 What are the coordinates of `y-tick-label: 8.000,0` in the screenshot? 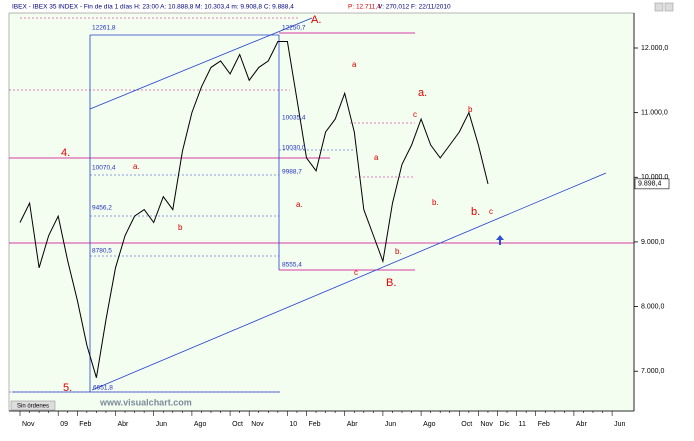 It's located at (652, 306).